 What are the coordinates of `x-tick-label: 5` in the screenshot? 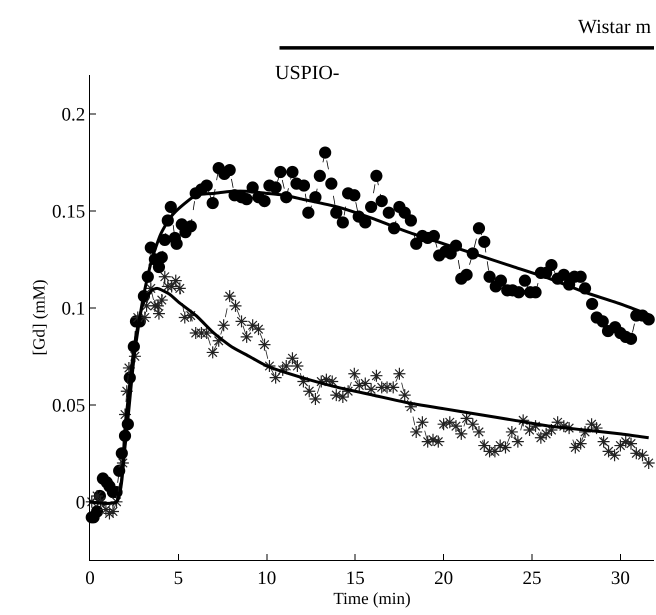 It's located at (179, 578).